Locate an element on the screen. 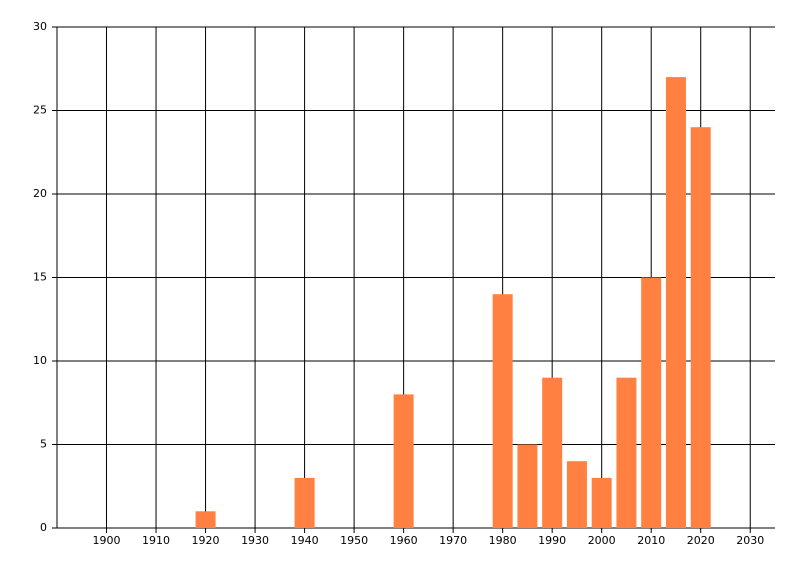  x-tick-label: 1980 is located at coordinates (503, 540).